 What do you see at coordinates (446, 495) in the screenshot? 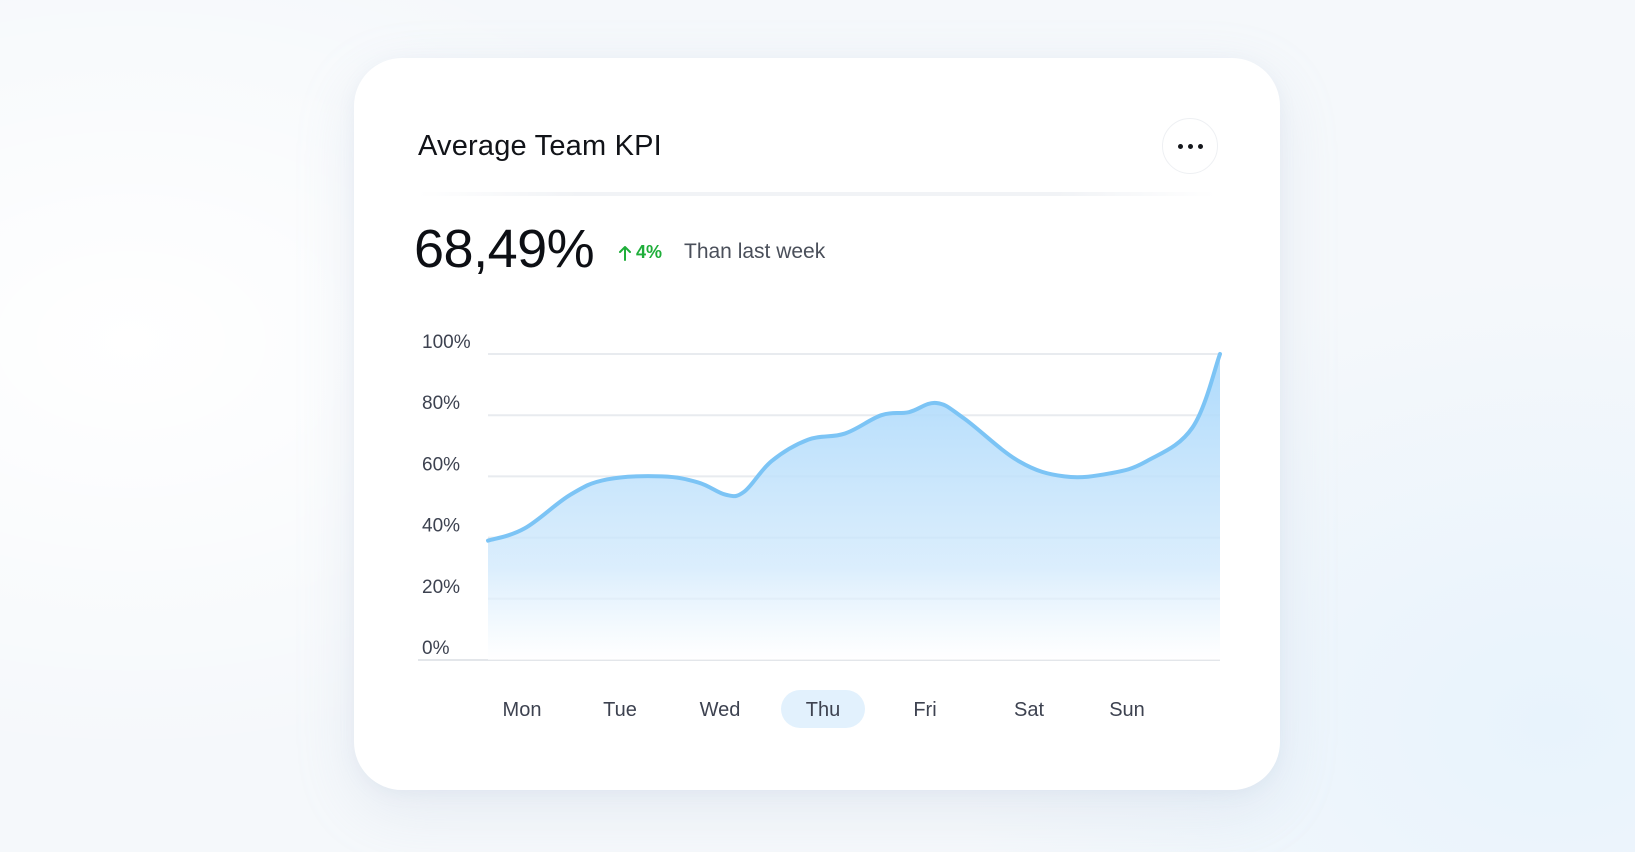
I see `y-axis: 100% 80% 60% 40% 20% 0%` at bounding box center [446, 495].